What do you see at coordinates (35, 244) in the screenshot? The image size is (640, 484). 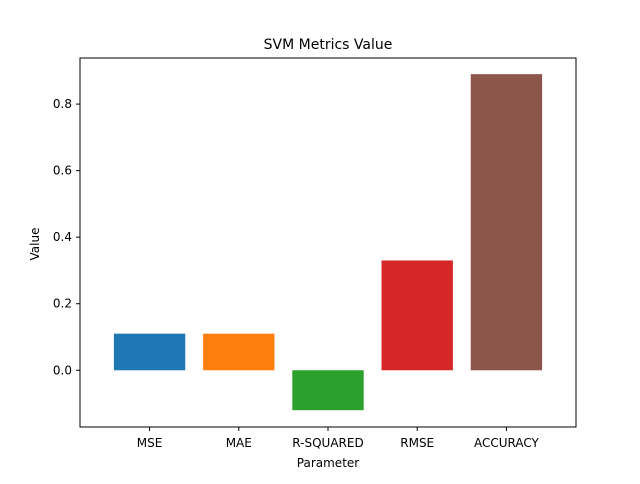 I see `y-axis-label: Value` at bounding box center [35, 244].